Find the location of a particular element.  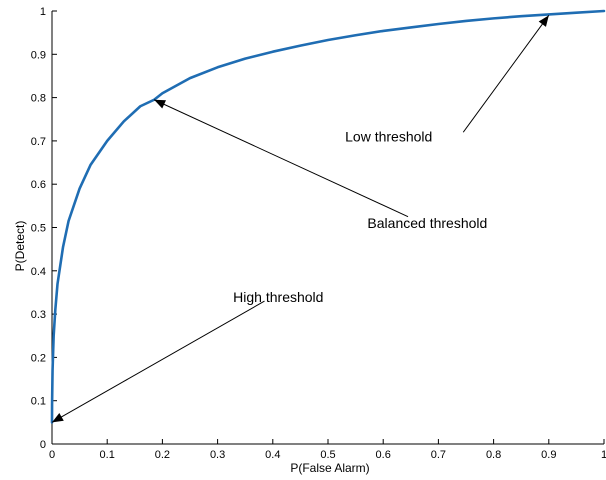

y-tick-label: 1 is located at coordinates (43, 12).